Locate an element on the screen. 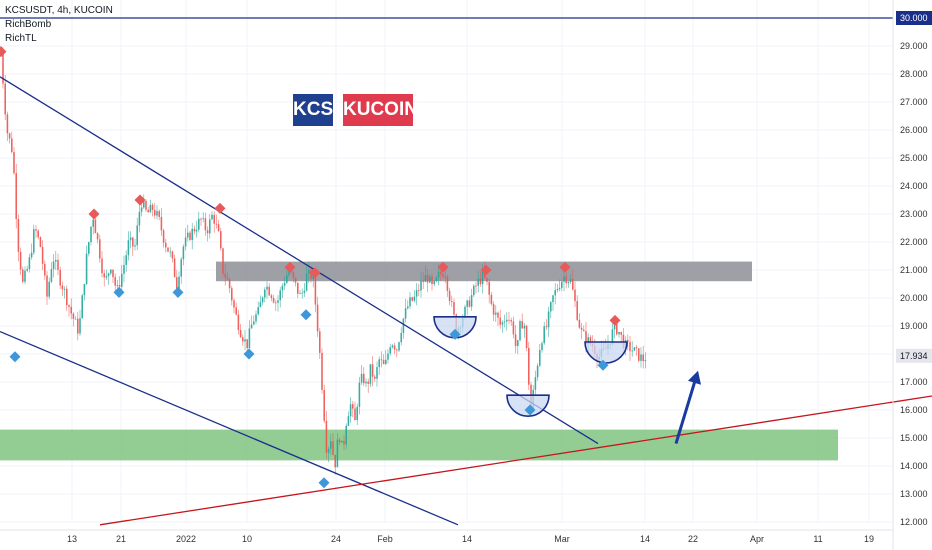 This screenshot has width=932, height=550. last-price-tag is located at coordinates (914, 355).